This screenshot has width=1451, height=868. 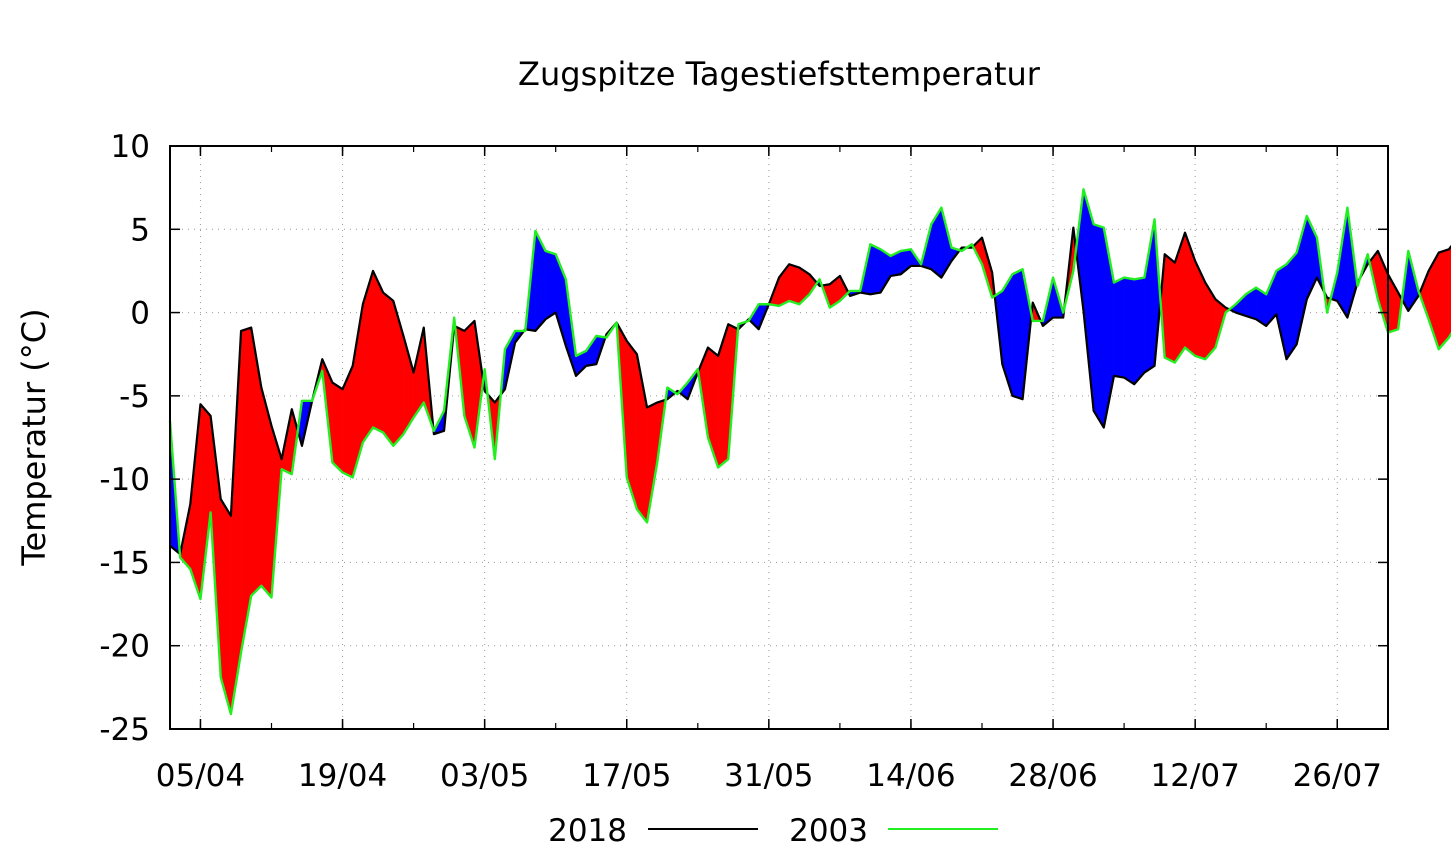 What do you see at coordinates (1194, 776) in the screenshot?
I see `x-tick-label: 12/07` at bounding box center [1194, 776].